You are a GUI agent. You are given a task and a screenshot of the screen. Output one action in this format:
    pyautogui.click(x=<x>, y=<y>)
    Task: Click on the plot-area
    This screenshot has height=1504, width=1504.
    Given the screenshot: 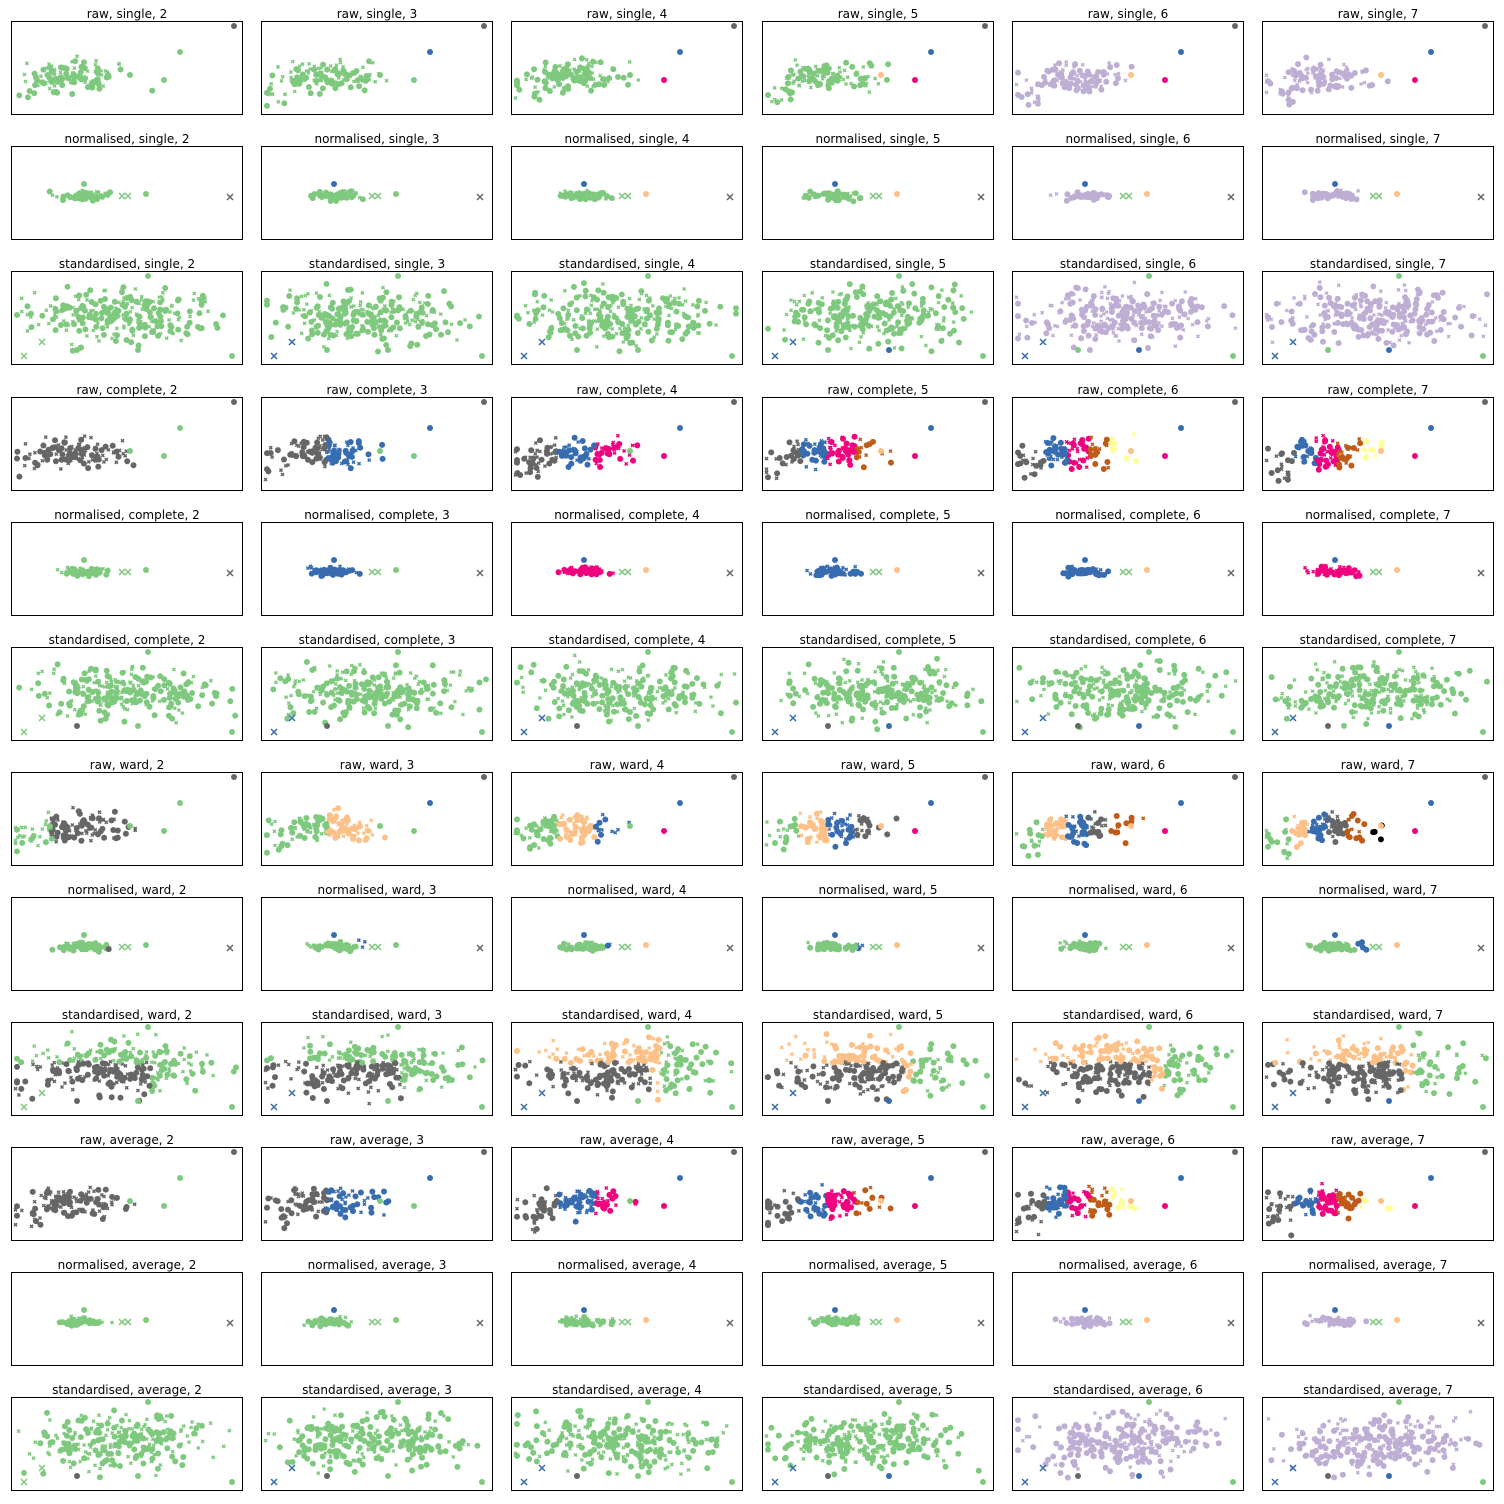 What is the action you would take?
    pyautogui.click(x=627, y=569)
    